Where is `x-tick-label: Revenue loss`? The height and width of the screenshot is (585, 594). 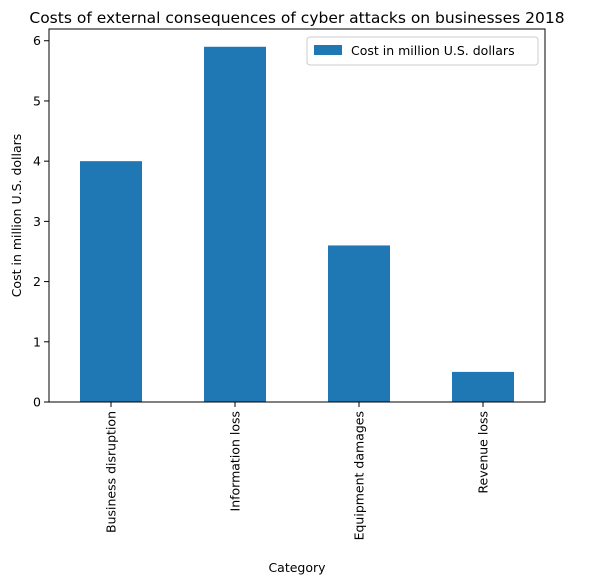 x-tick-label: Revenue loss is located at coordinates (483, 452).